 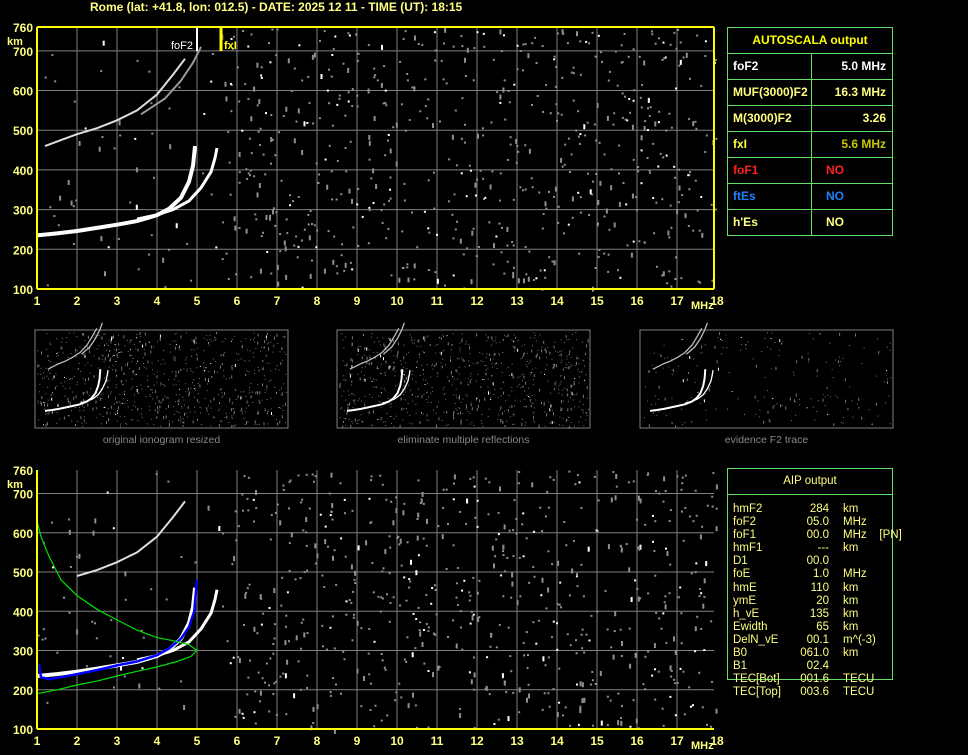 What do you see at coordinates (859, 639) in the screenshot?
I see `aip-u: m^(-3)` at bounding box center [859, 639].